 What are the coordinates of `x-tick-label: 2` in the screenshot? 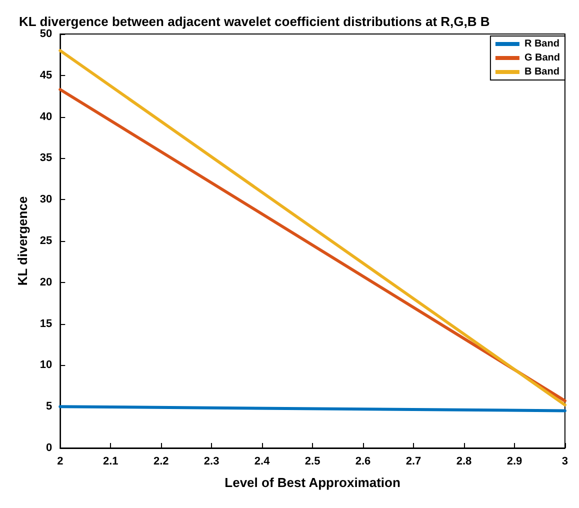 It's located at (60, 462).